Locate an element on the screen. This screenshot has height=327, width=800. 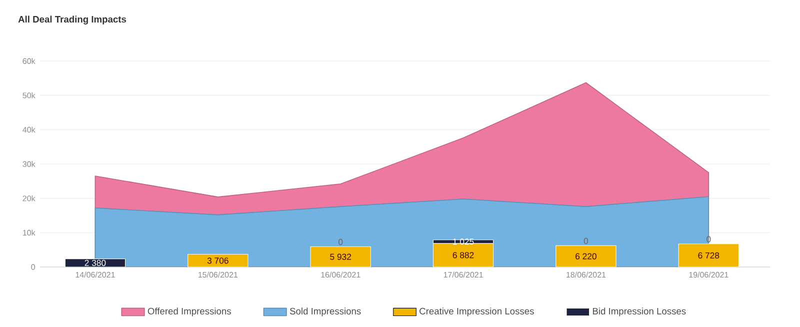
x-tick-label: 14/06/2021 is located at coordinates (95, 275).